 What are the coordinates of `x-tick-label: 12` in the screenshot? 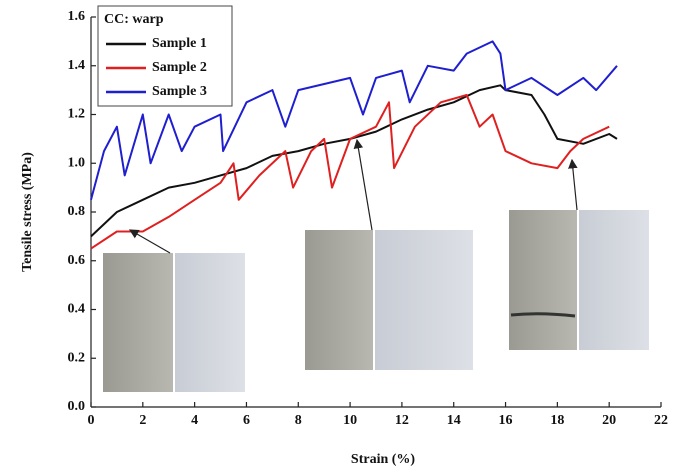 It's located at (402, 420).